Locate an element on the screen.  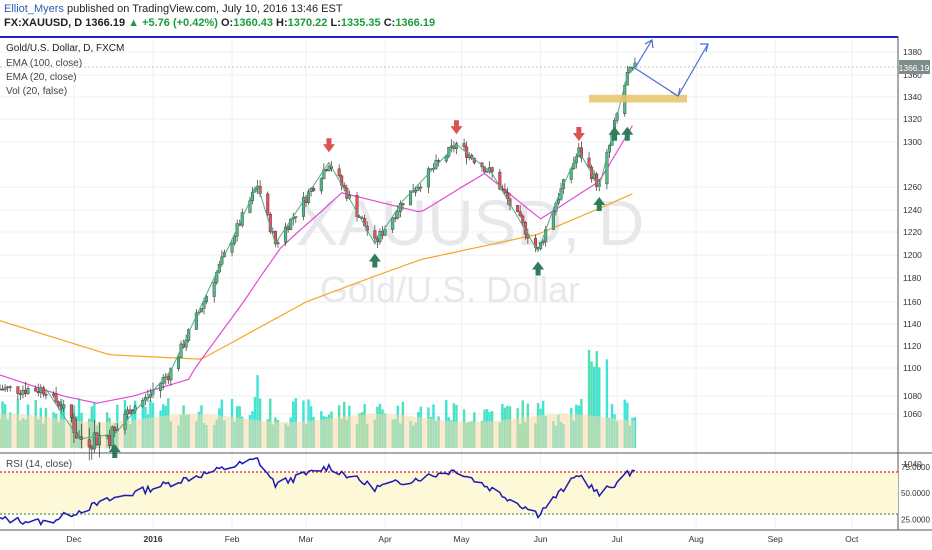
time-tick-label: Jun is located at coordinates (541, 539).